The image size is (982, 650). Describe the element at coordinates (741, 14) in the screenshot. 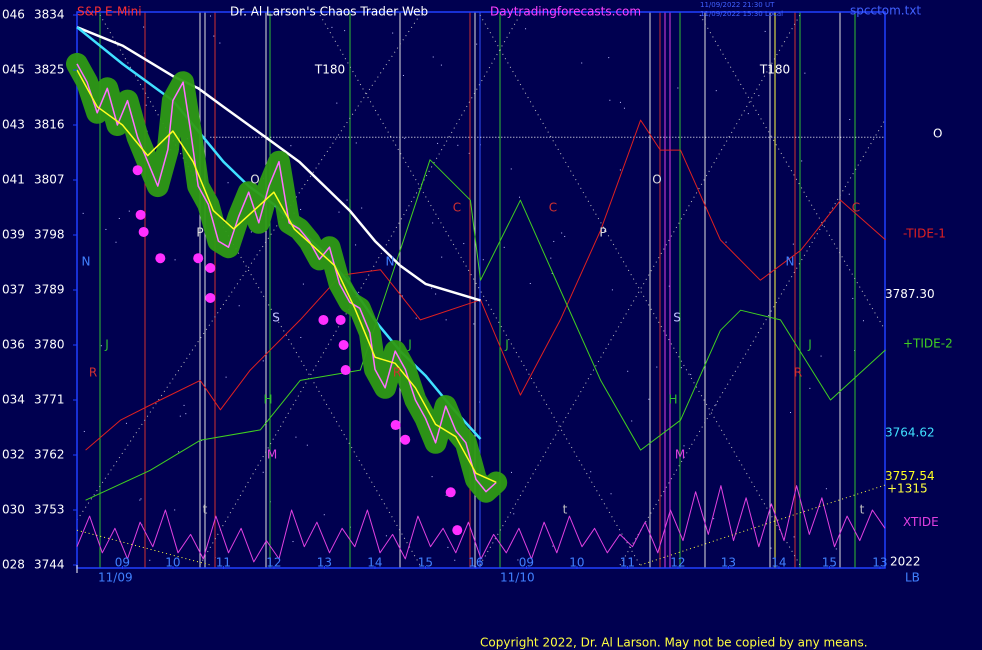

I see `timestamp: 11/09/2022 15:30 Local` at that location.